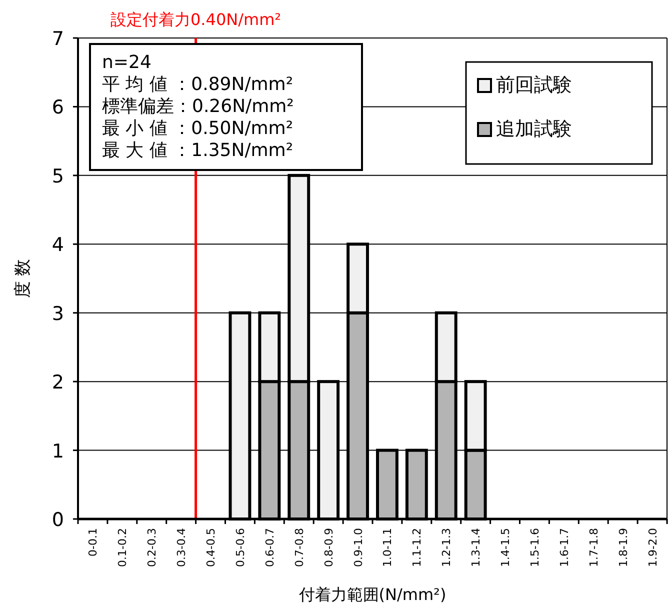 The image size is (668, 606). Describe the element at coordinates (23, 278) in the screenshot. I see `y-axis-title: 度 数` at that location.